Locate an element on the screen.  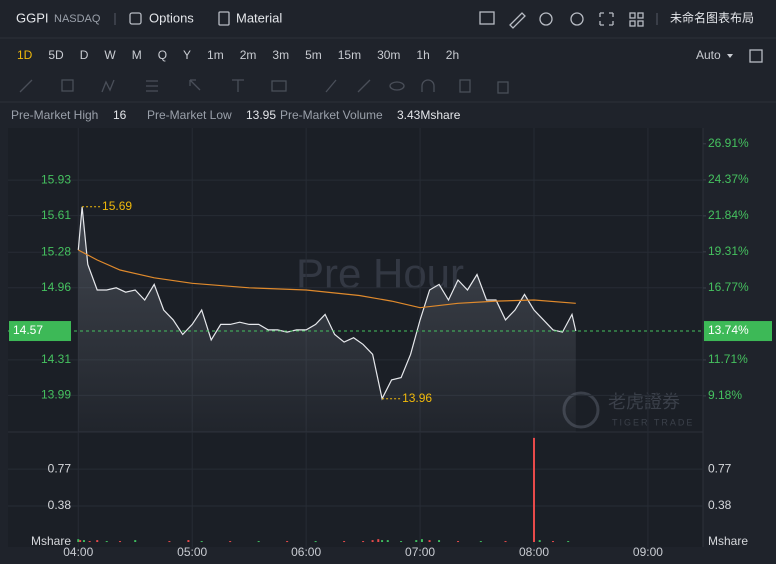
y-tick-label: 14.96 is located at coordinates (56, 287).